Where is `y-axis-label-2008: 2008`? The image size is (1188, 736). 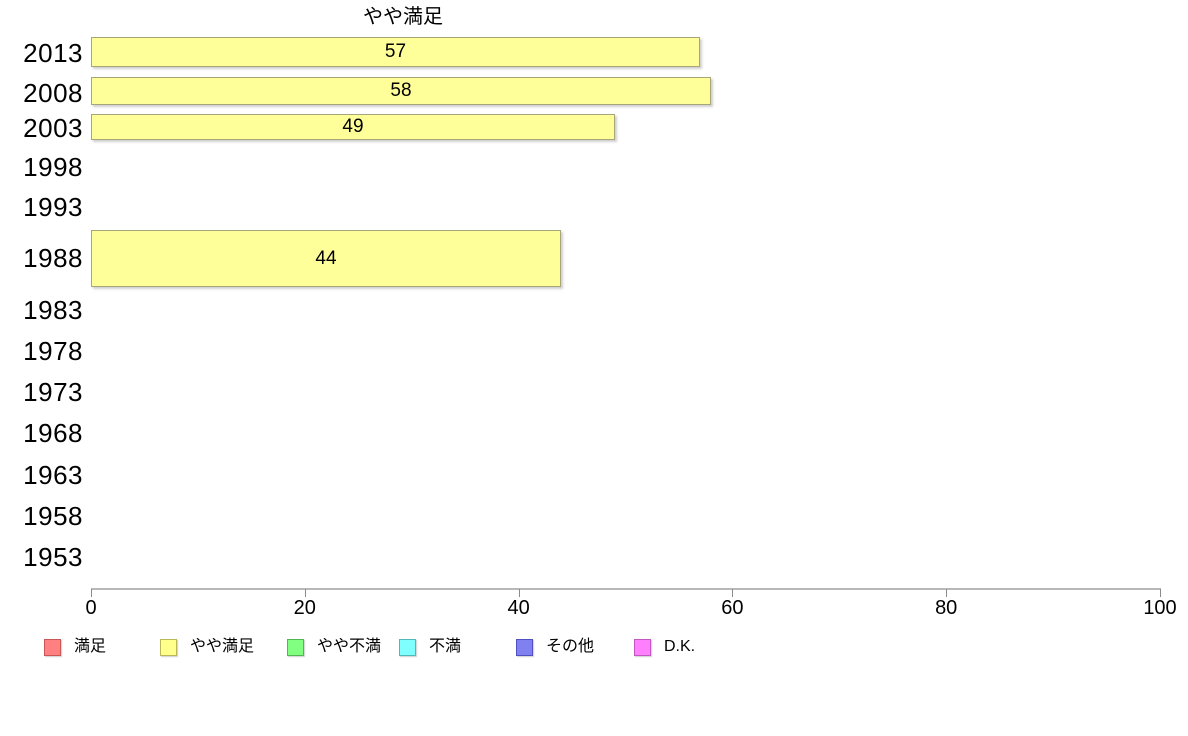
y-axis-label-2008: 2008 is located at coordinates (53, 93).